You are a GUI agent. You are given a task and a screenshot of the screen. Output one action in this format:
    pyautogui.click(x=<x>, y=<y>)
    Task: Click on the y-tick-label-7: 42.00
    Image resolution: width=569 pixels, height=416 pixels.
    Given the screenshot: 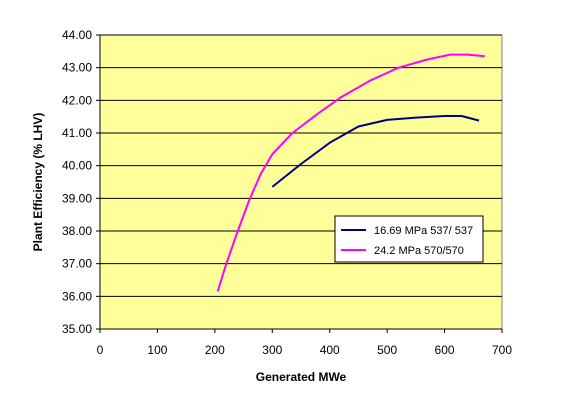 What is the action you would take?
    pyautogui.click(x=77, y=100)
    